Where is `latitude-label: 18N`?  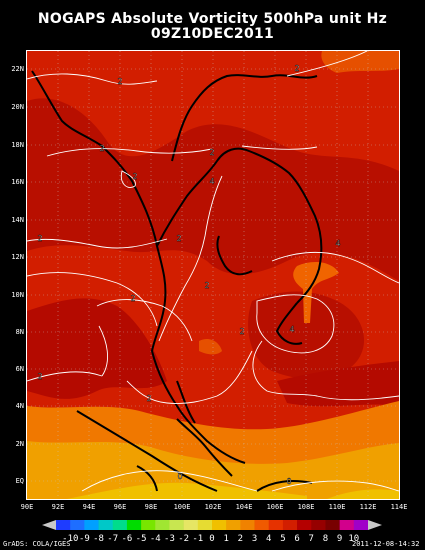 latitude-label: 18N is located at coordinates (17, 145).